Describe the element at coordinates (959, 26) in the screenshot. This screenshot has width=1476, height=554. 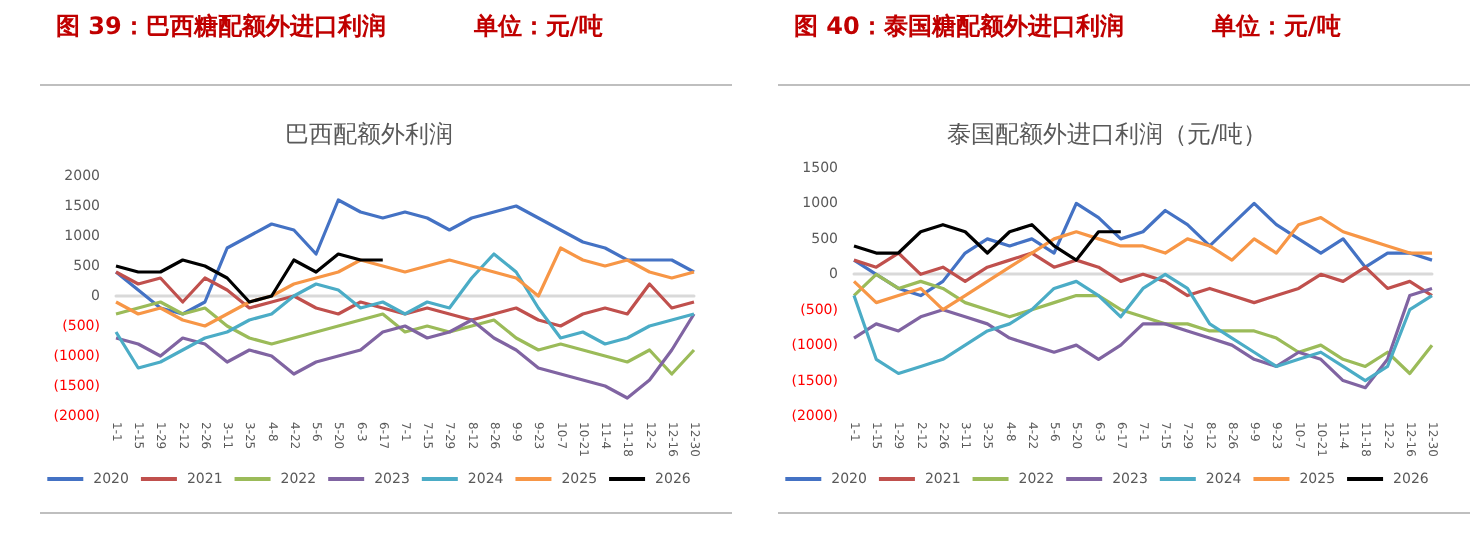
I see `chart-title: 图 40：泰国糖配额外进口利润` at that location.